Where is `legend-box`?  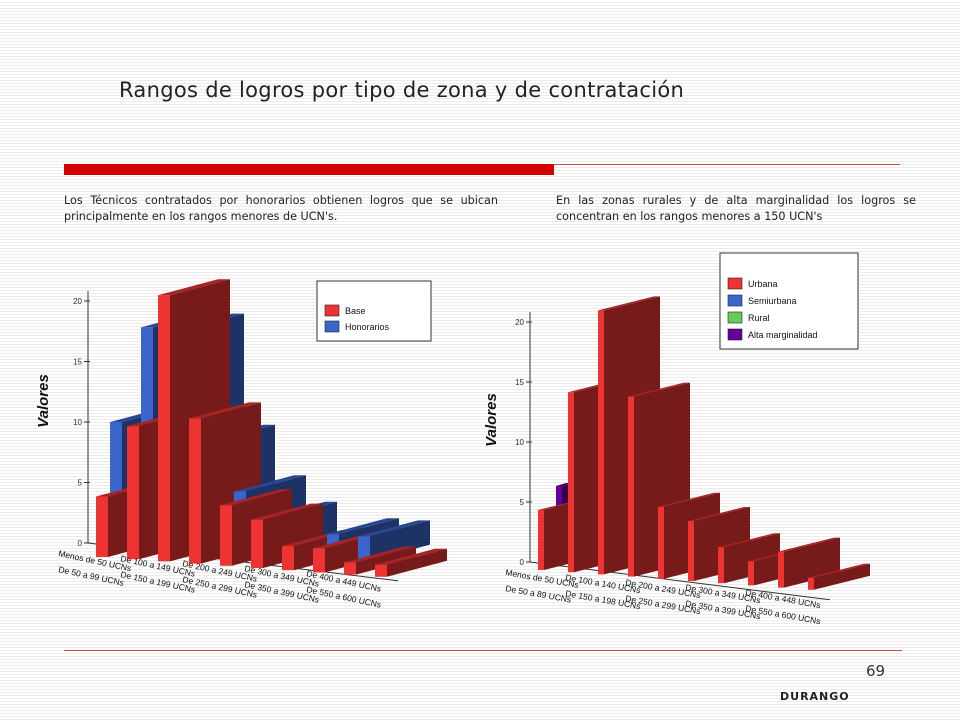 legend-box is located at coordinates (789, 301).